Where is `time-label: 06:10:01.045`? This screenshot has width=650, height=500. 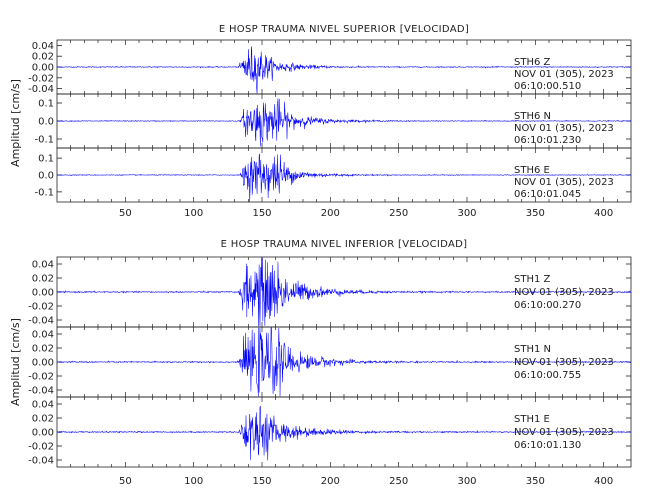
time-label: 06:10:01.045 is located at coordinates (547, 194).